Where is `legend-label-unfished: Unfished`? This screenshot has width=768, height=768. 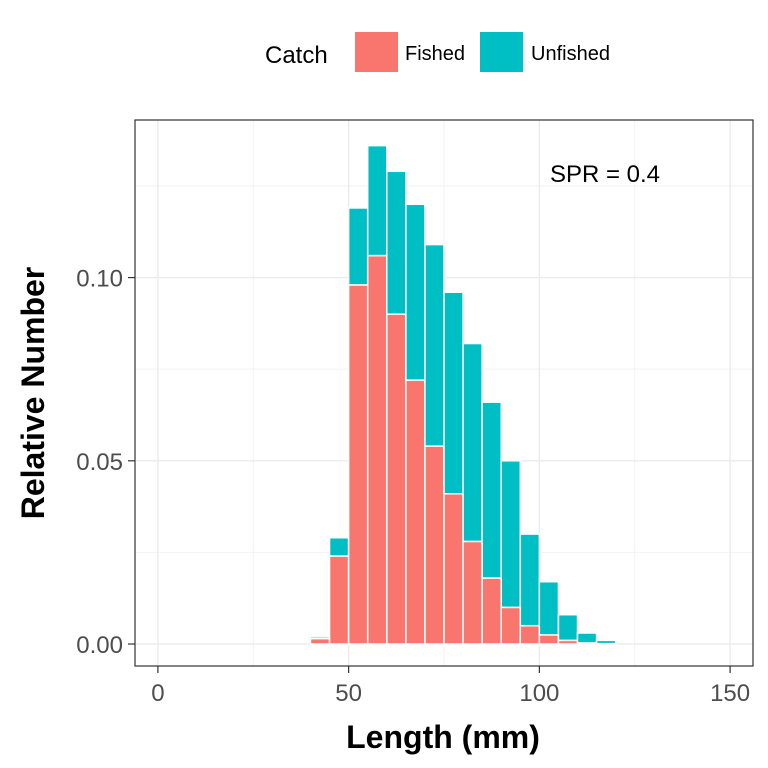
legend-label-unfished: Unfished is located at coordinates (570, 54).